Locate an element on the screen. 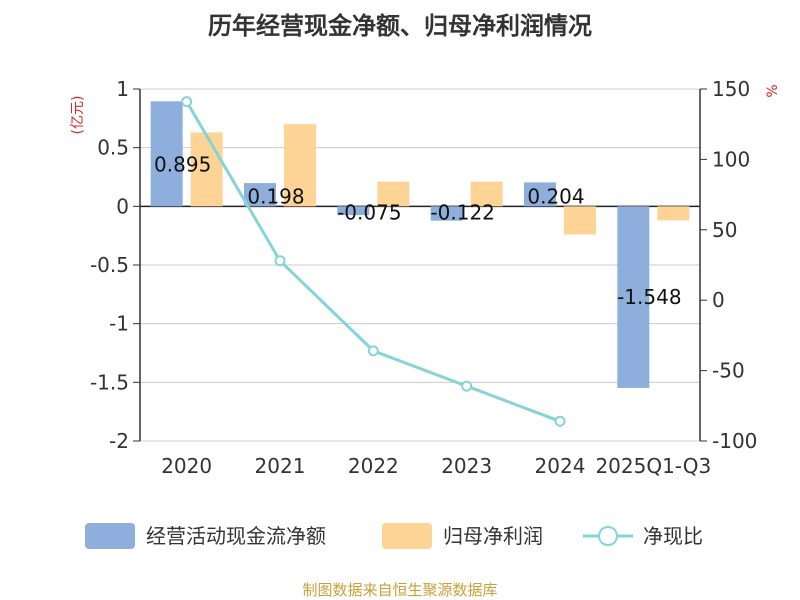  left-axis-unit-label: (亿元) is located at coordinates (78, 115).